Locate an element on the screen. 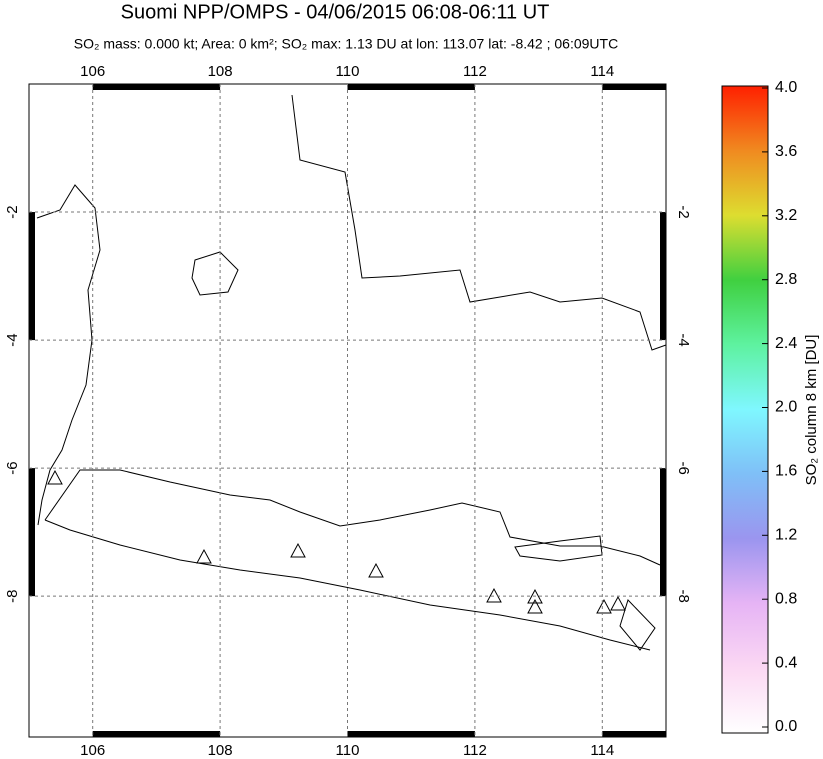 This screenshot has height=759, width=823. colorbar-tick-label: 1.2 is located at coordinates (786, 535).